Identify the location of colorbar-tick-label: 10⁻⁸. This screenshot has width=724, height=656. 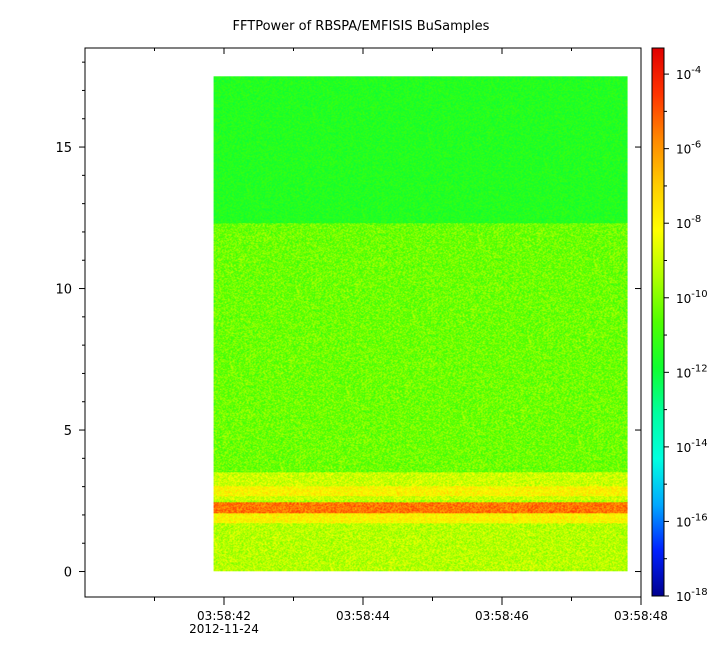
(688, 222).